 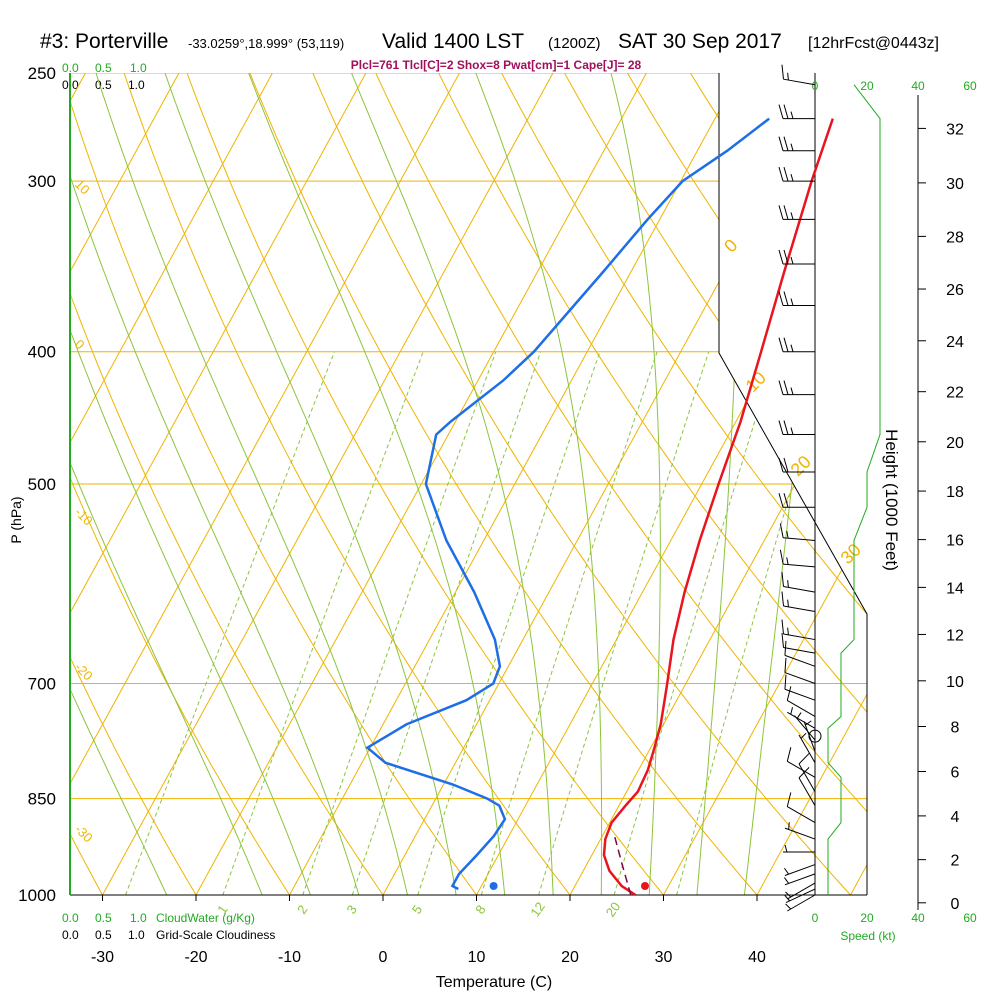 I want to click on x-tick-label: -20, so click(x=195, y=957).